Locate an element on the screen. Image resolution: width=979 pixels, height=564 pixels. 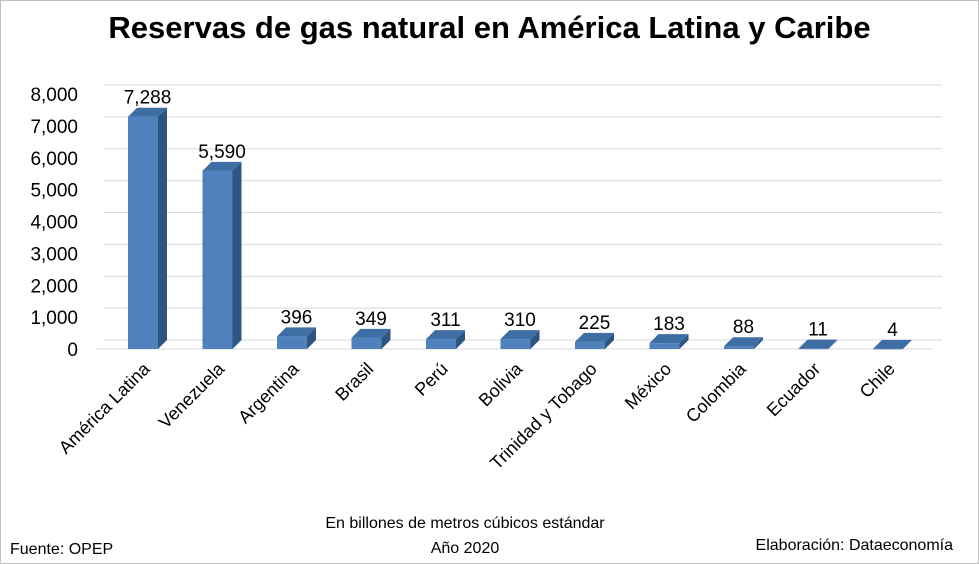
x-tick-label: Venezuela is located at coordinates (192, 395).